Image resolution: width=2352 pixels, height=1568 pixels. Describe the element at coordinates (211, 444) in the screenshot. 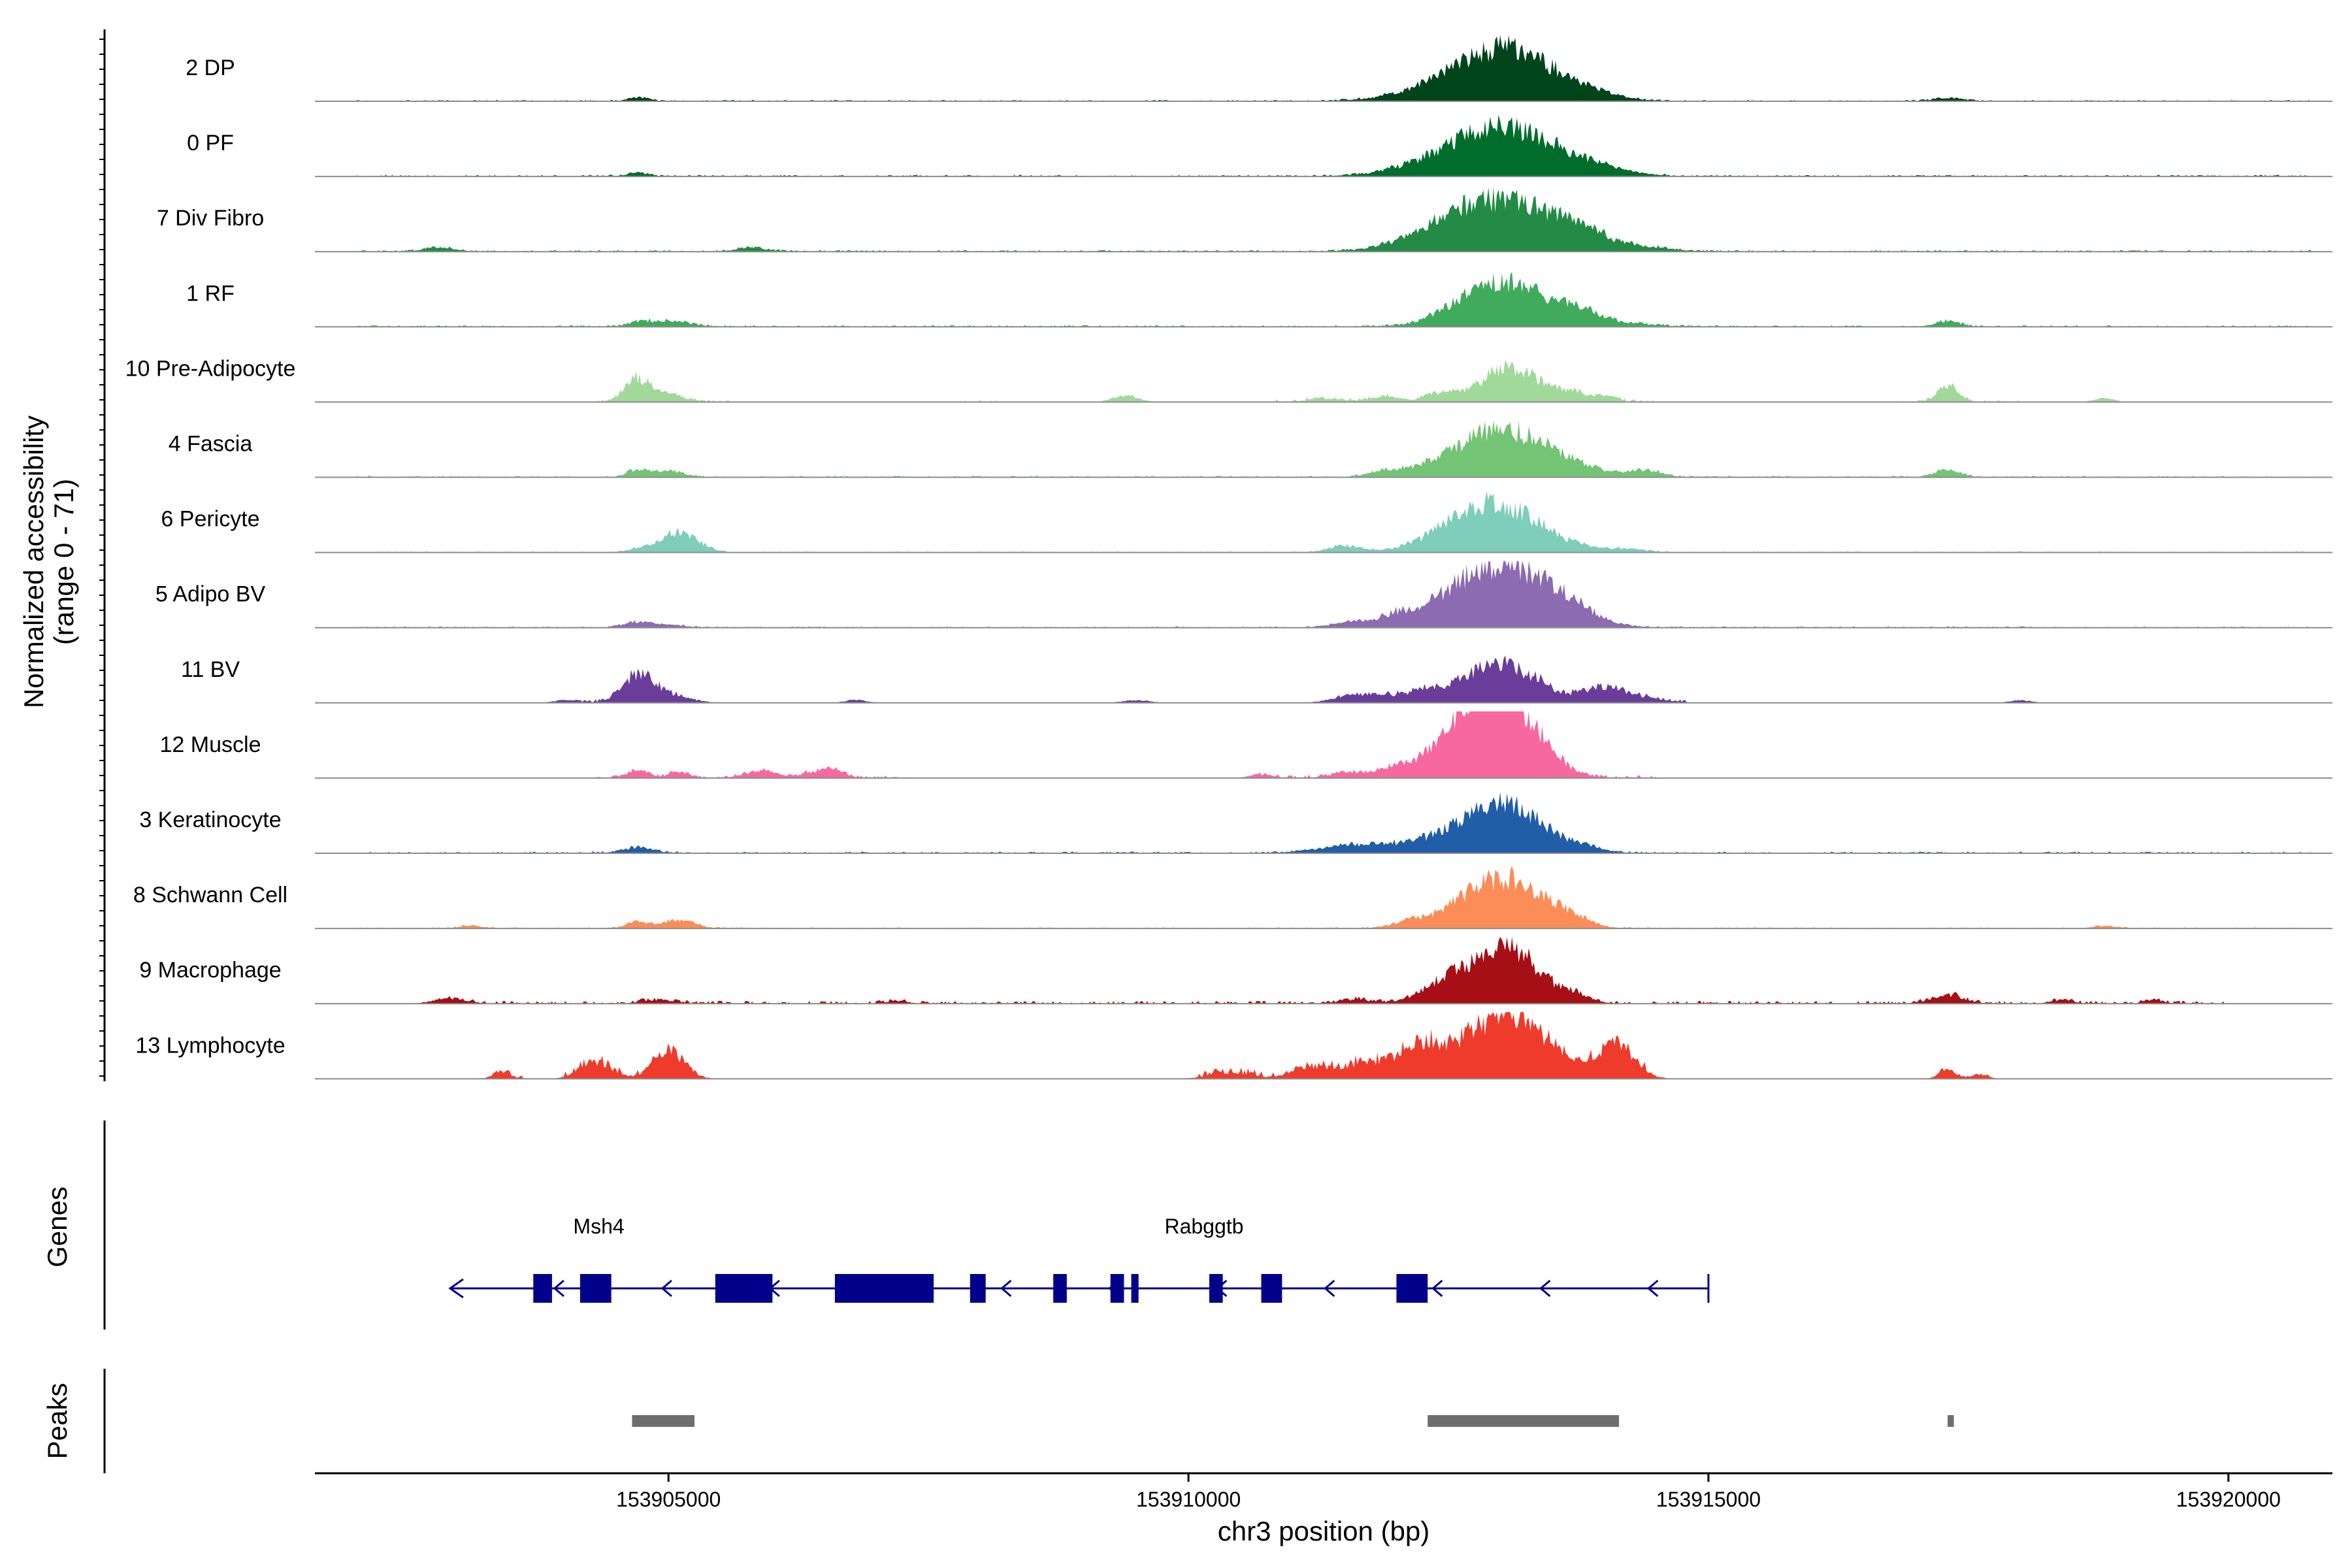

I see `track-label: 4 Fascia` at that location.